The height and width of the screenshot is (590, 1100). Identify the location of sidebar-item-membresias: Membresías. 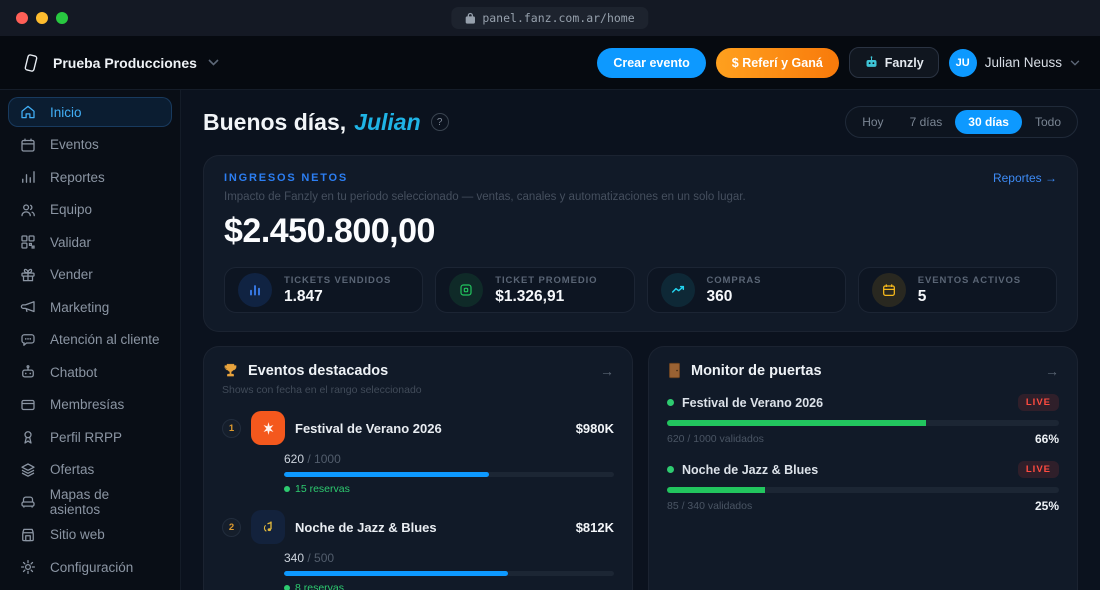
(90, 405).